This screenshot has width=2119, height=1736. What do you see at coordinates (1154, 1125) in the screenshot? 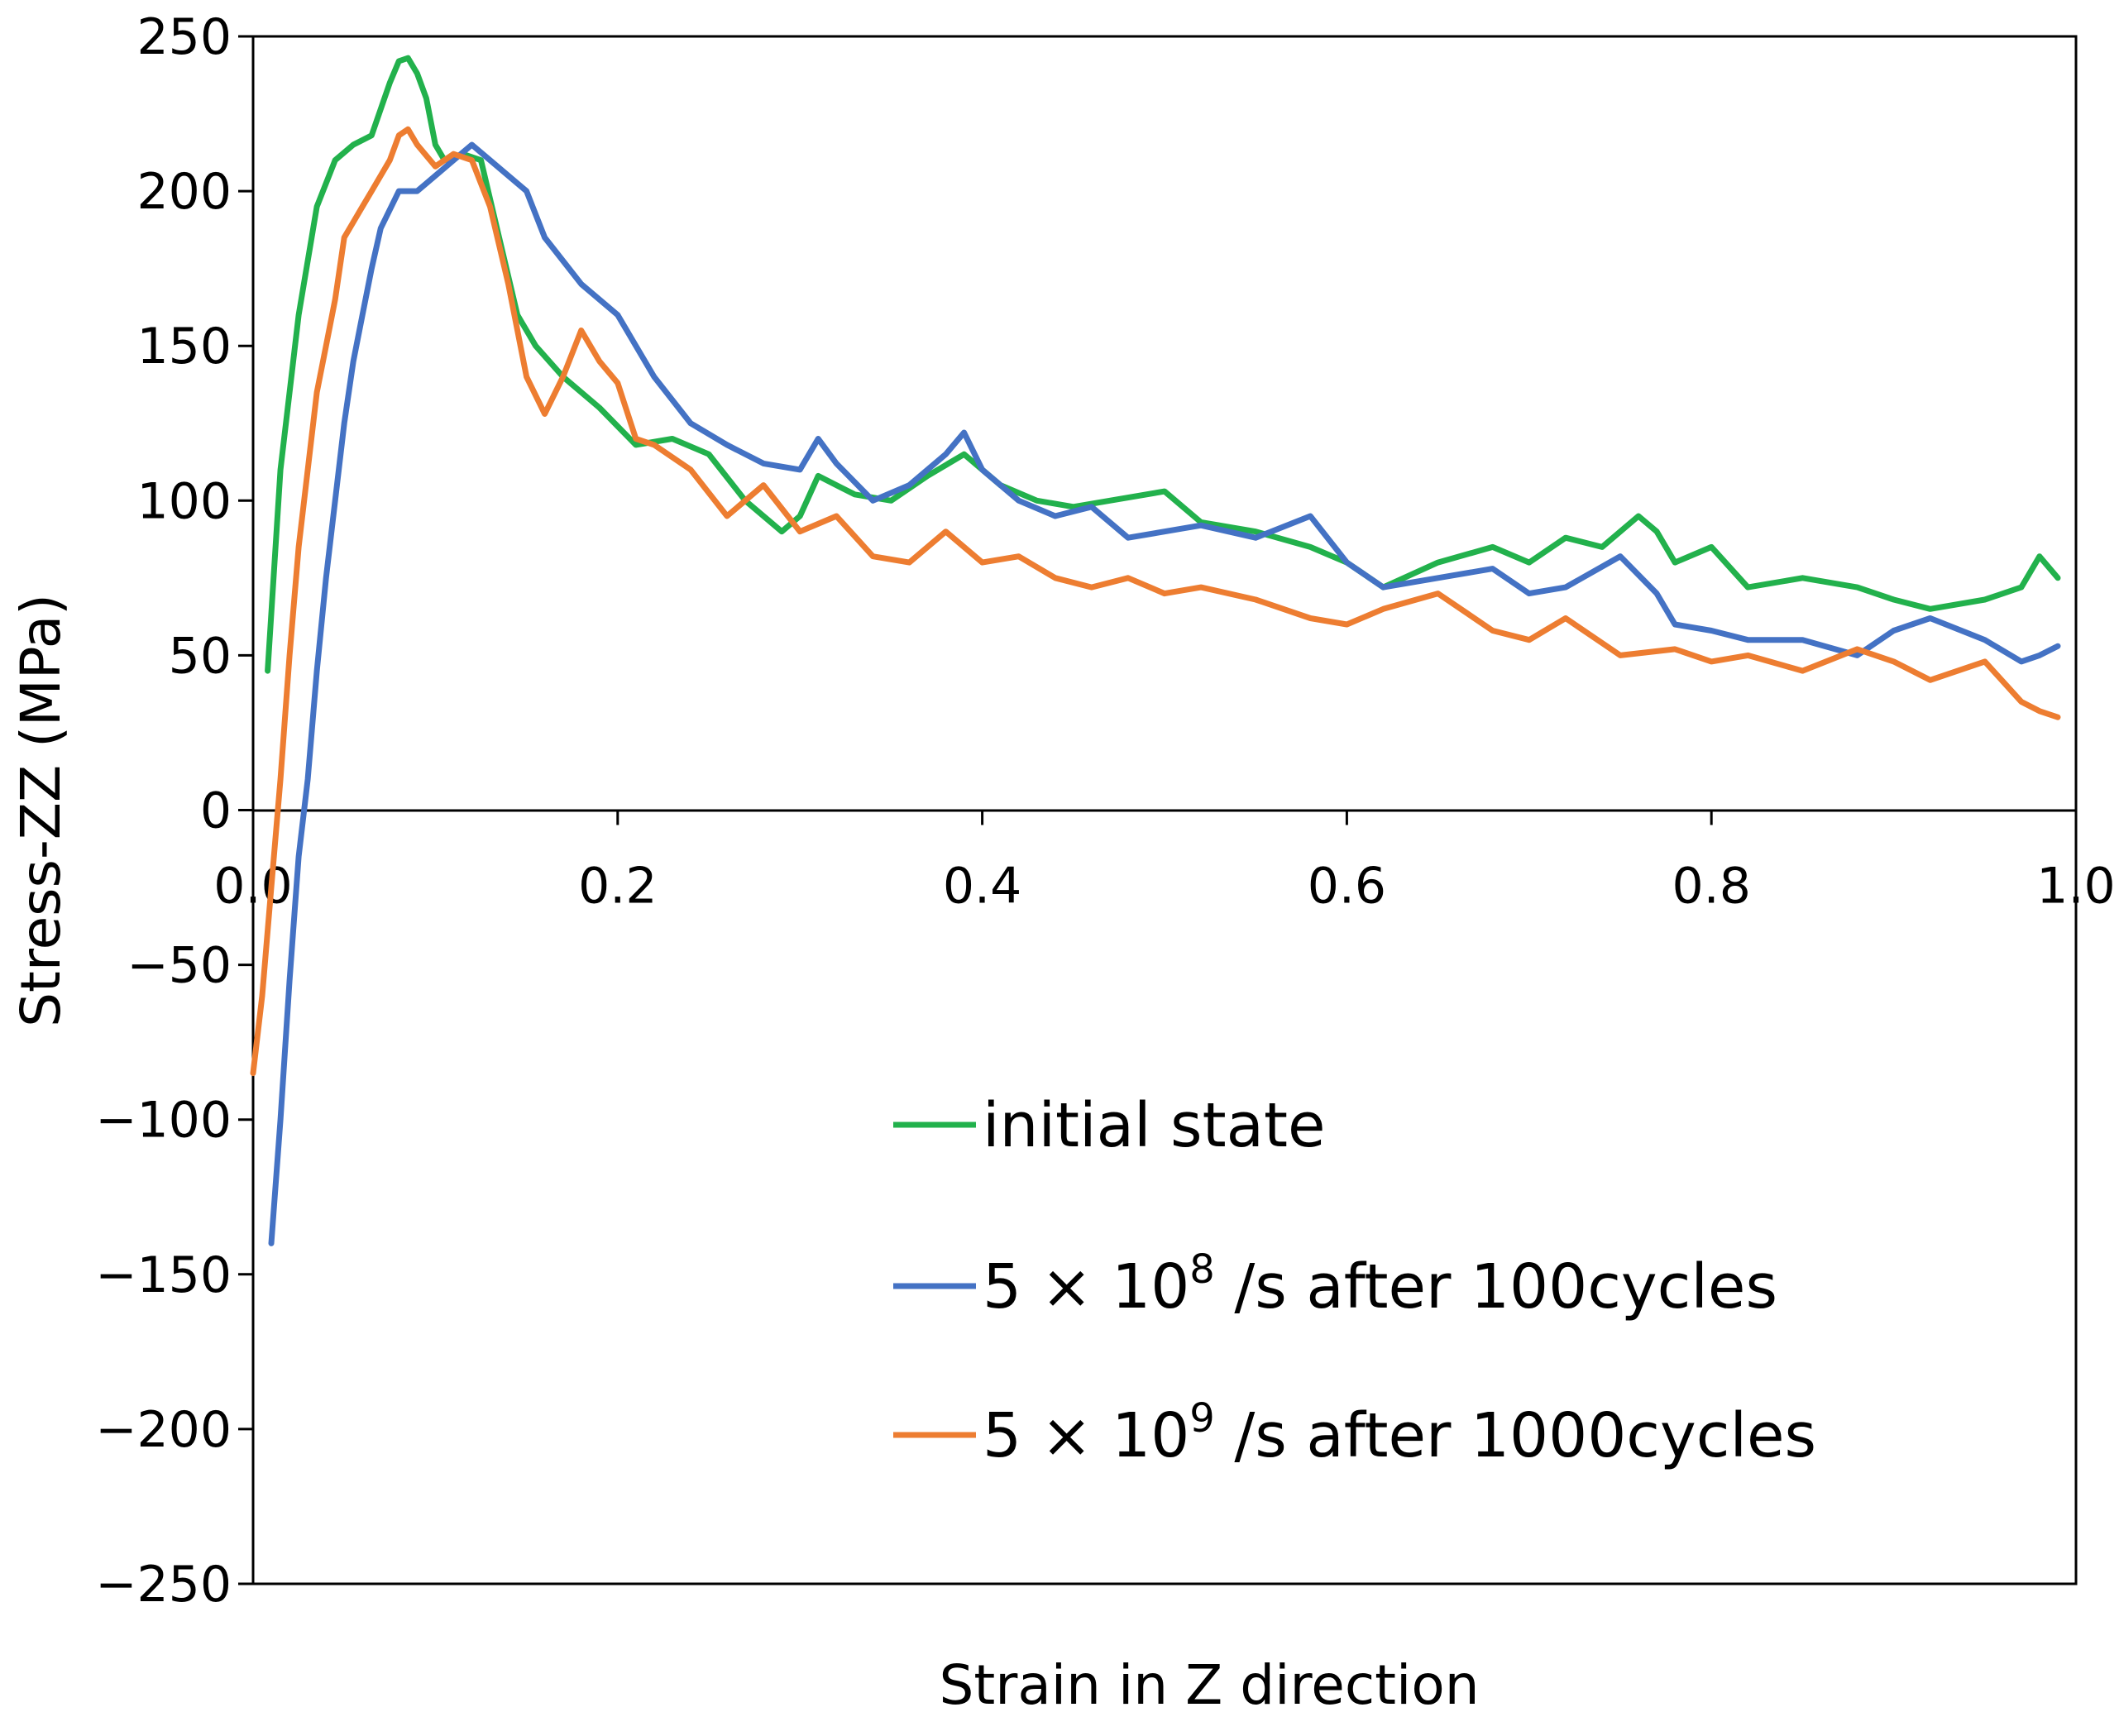
I see `legend-label-1: initial state` at bounding box center [1154, 1125].